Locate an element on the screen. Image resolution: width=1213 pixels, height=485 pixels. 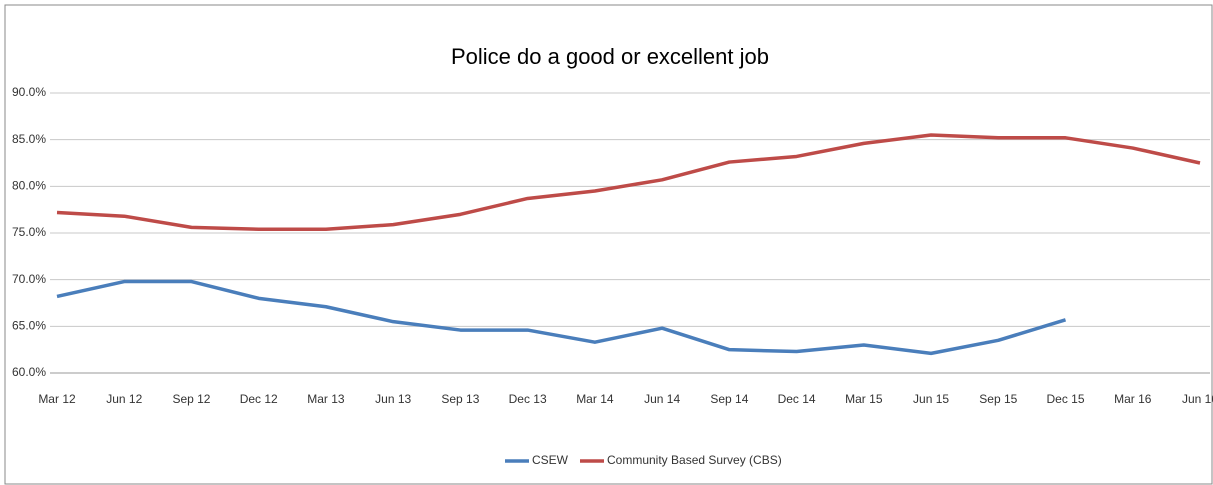
x-tick-label: Mar 14 is located at coordinates (595, 399).